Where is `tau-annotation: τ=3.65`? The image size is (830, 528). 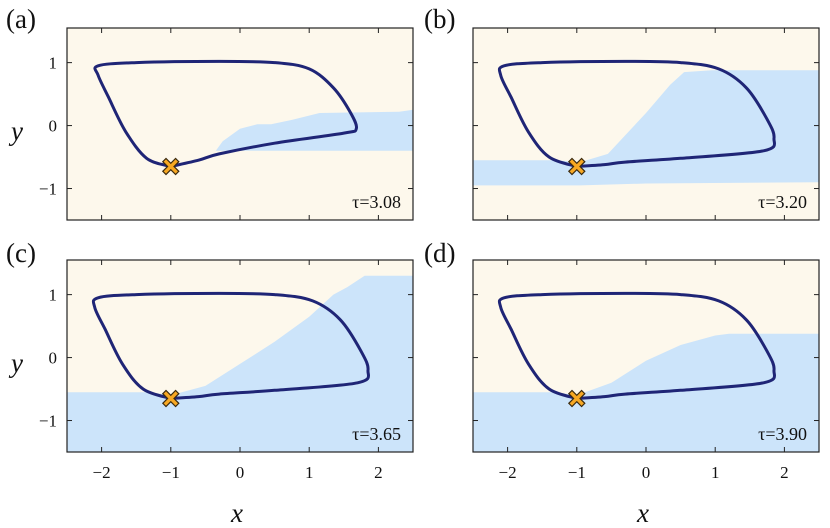 tau-annotation: τ=3.65 is located at coordinates (376, 434).